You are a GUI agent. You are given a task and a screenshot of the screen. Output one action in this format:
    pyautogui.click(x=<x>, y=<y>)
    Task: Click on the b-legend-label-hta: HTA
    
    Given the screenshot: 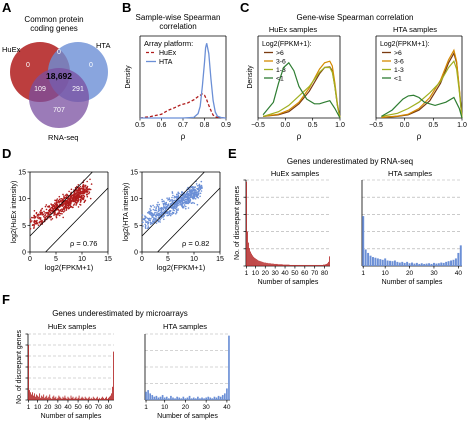 What is the action you would take?
    pyautogui.click(x=166, y=62)
    